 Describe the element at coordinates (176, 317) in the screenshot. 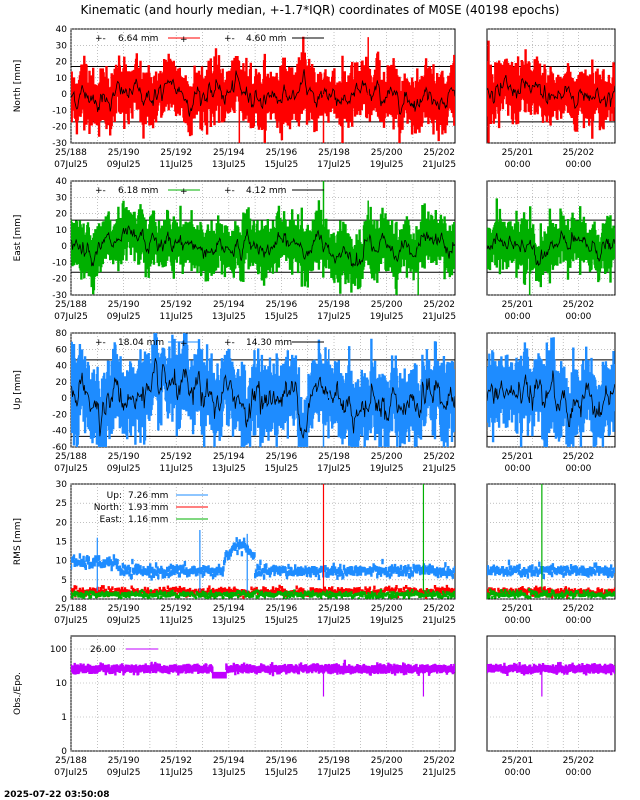

I see `east-xtick-date: 11Jul25` at that location.